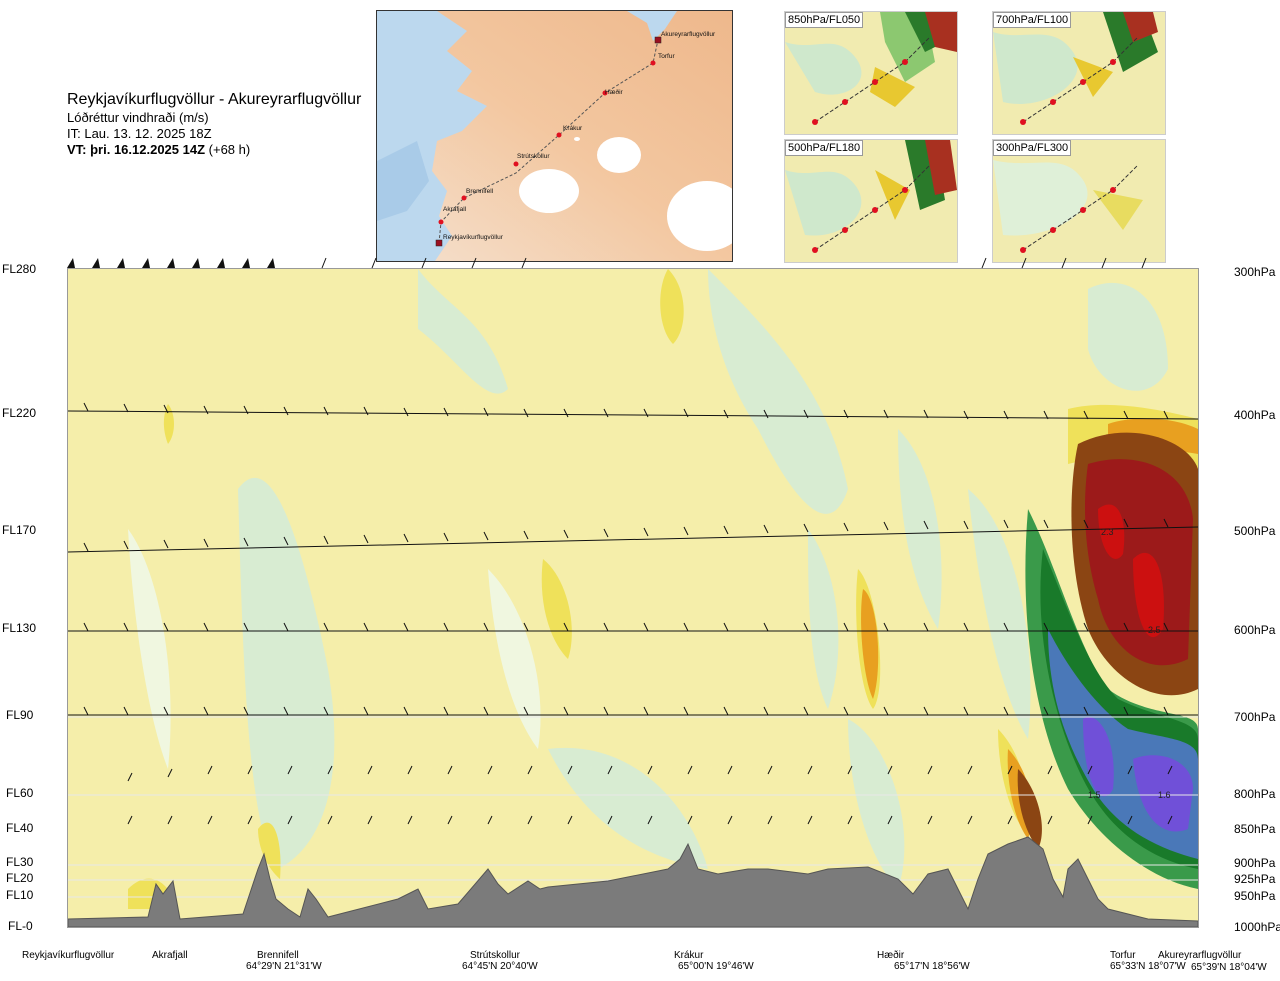 The image size is (1280, 981). What do you see at coordinates (1255, 863) in the screenshot?
I see `hpa-label-900: 900hPa` at bounding box center [1255, 863].